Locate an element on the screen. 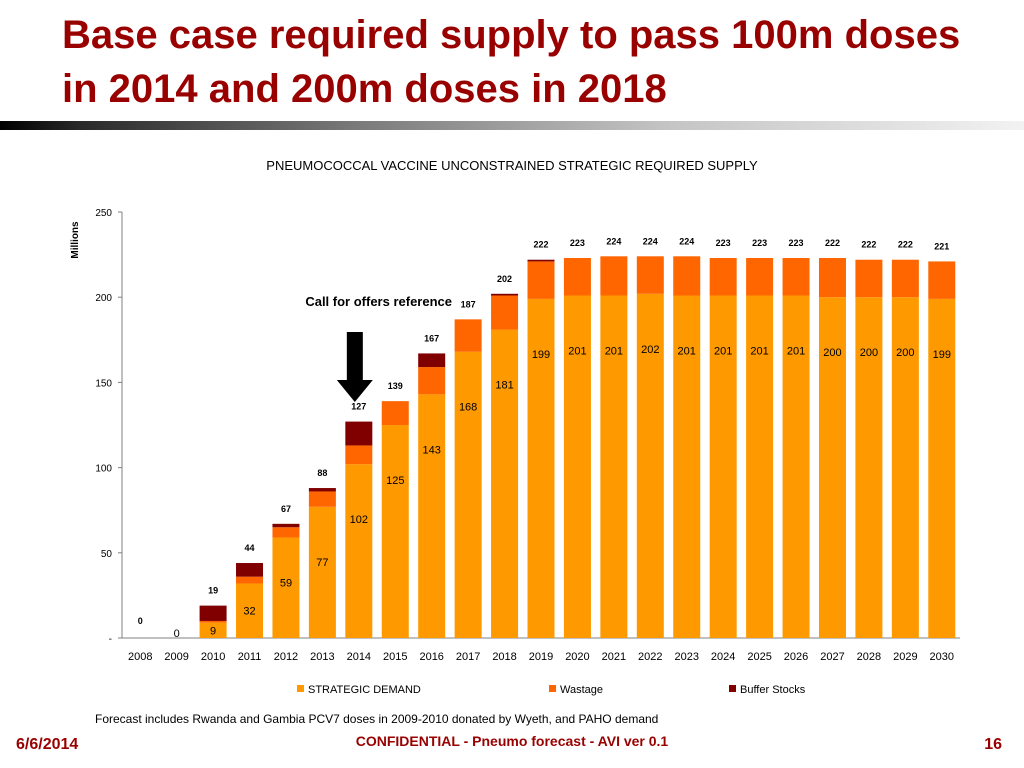 The width and height of the screenshot is (1024, 768). bar-total-label: 224 is located at coordinates (686, 241).